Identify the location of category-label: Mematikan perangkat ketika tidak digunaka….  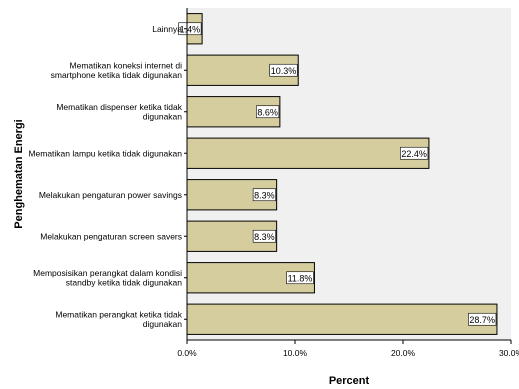
(118, 320).